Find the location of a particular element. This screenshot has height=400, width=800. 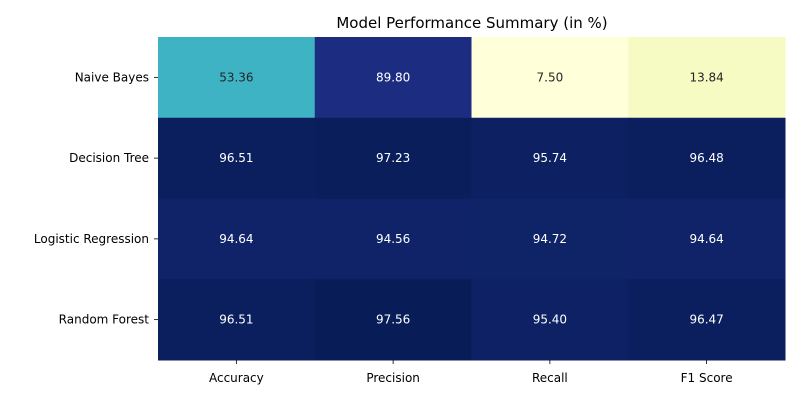

cell-value-label: 94.56 is located at coordinates (393, 239).